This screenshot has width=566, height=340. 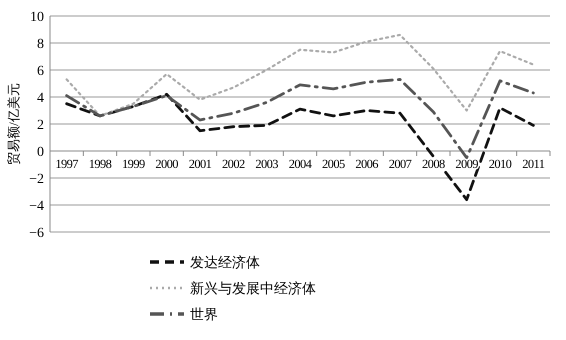 I want to click on y-tick-label: 8, so click(x=40, y=44).